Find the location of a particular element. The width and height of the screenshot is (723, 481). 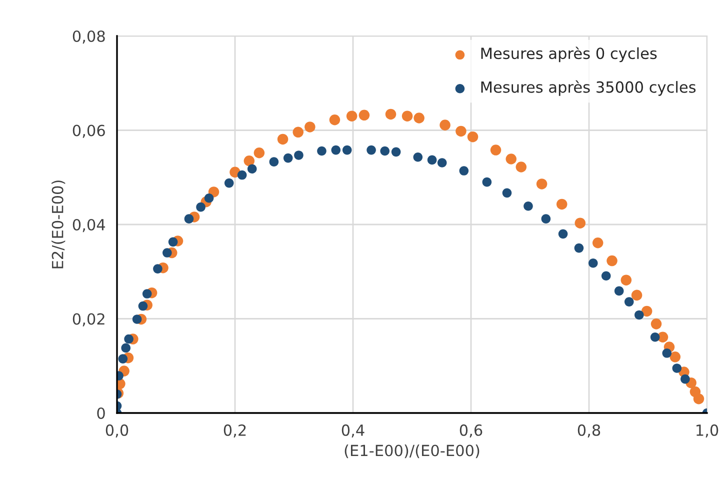

x-tick-label: 0,0 is located at coordinates (117, 431).